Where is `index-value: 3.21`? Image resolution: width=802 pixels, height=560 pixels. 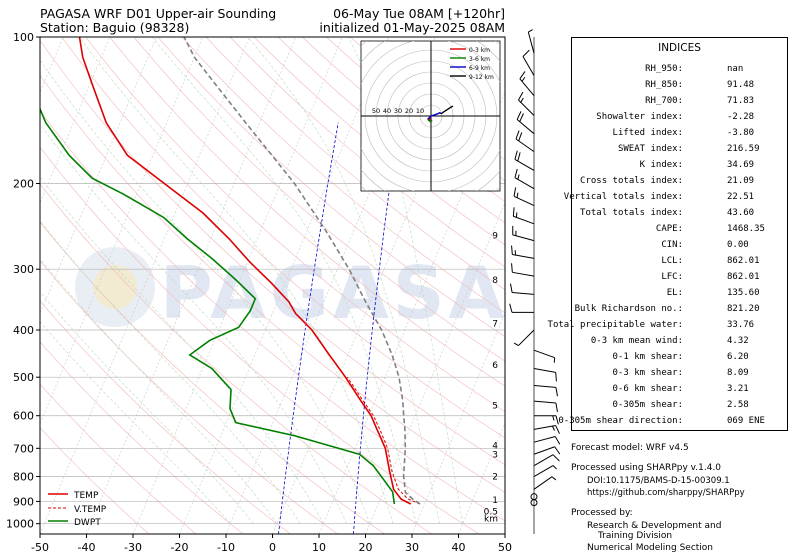 index-value: 3.21 is located at coordinates (738, 389).